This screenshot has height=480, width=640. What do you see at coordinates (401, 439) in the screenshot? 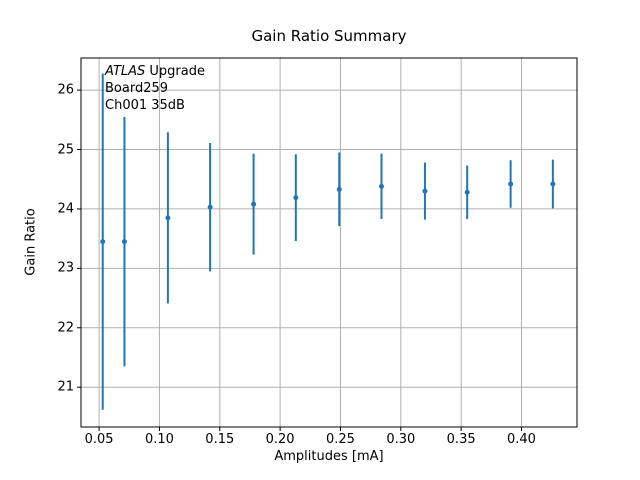
I see `x-tick-label: 0.30` at bounding box center [401, 439].